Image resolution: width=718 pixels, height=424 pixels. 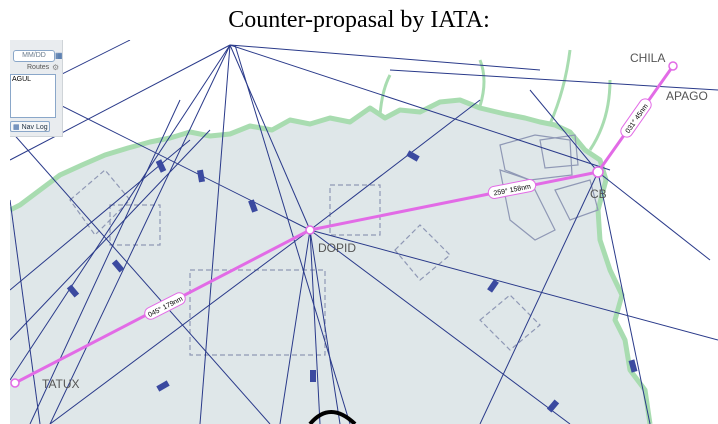 What do you see at coordinates (38, 67) in the screenshot?
I see `routes-label: Routes` at bounding box center [38, 67].